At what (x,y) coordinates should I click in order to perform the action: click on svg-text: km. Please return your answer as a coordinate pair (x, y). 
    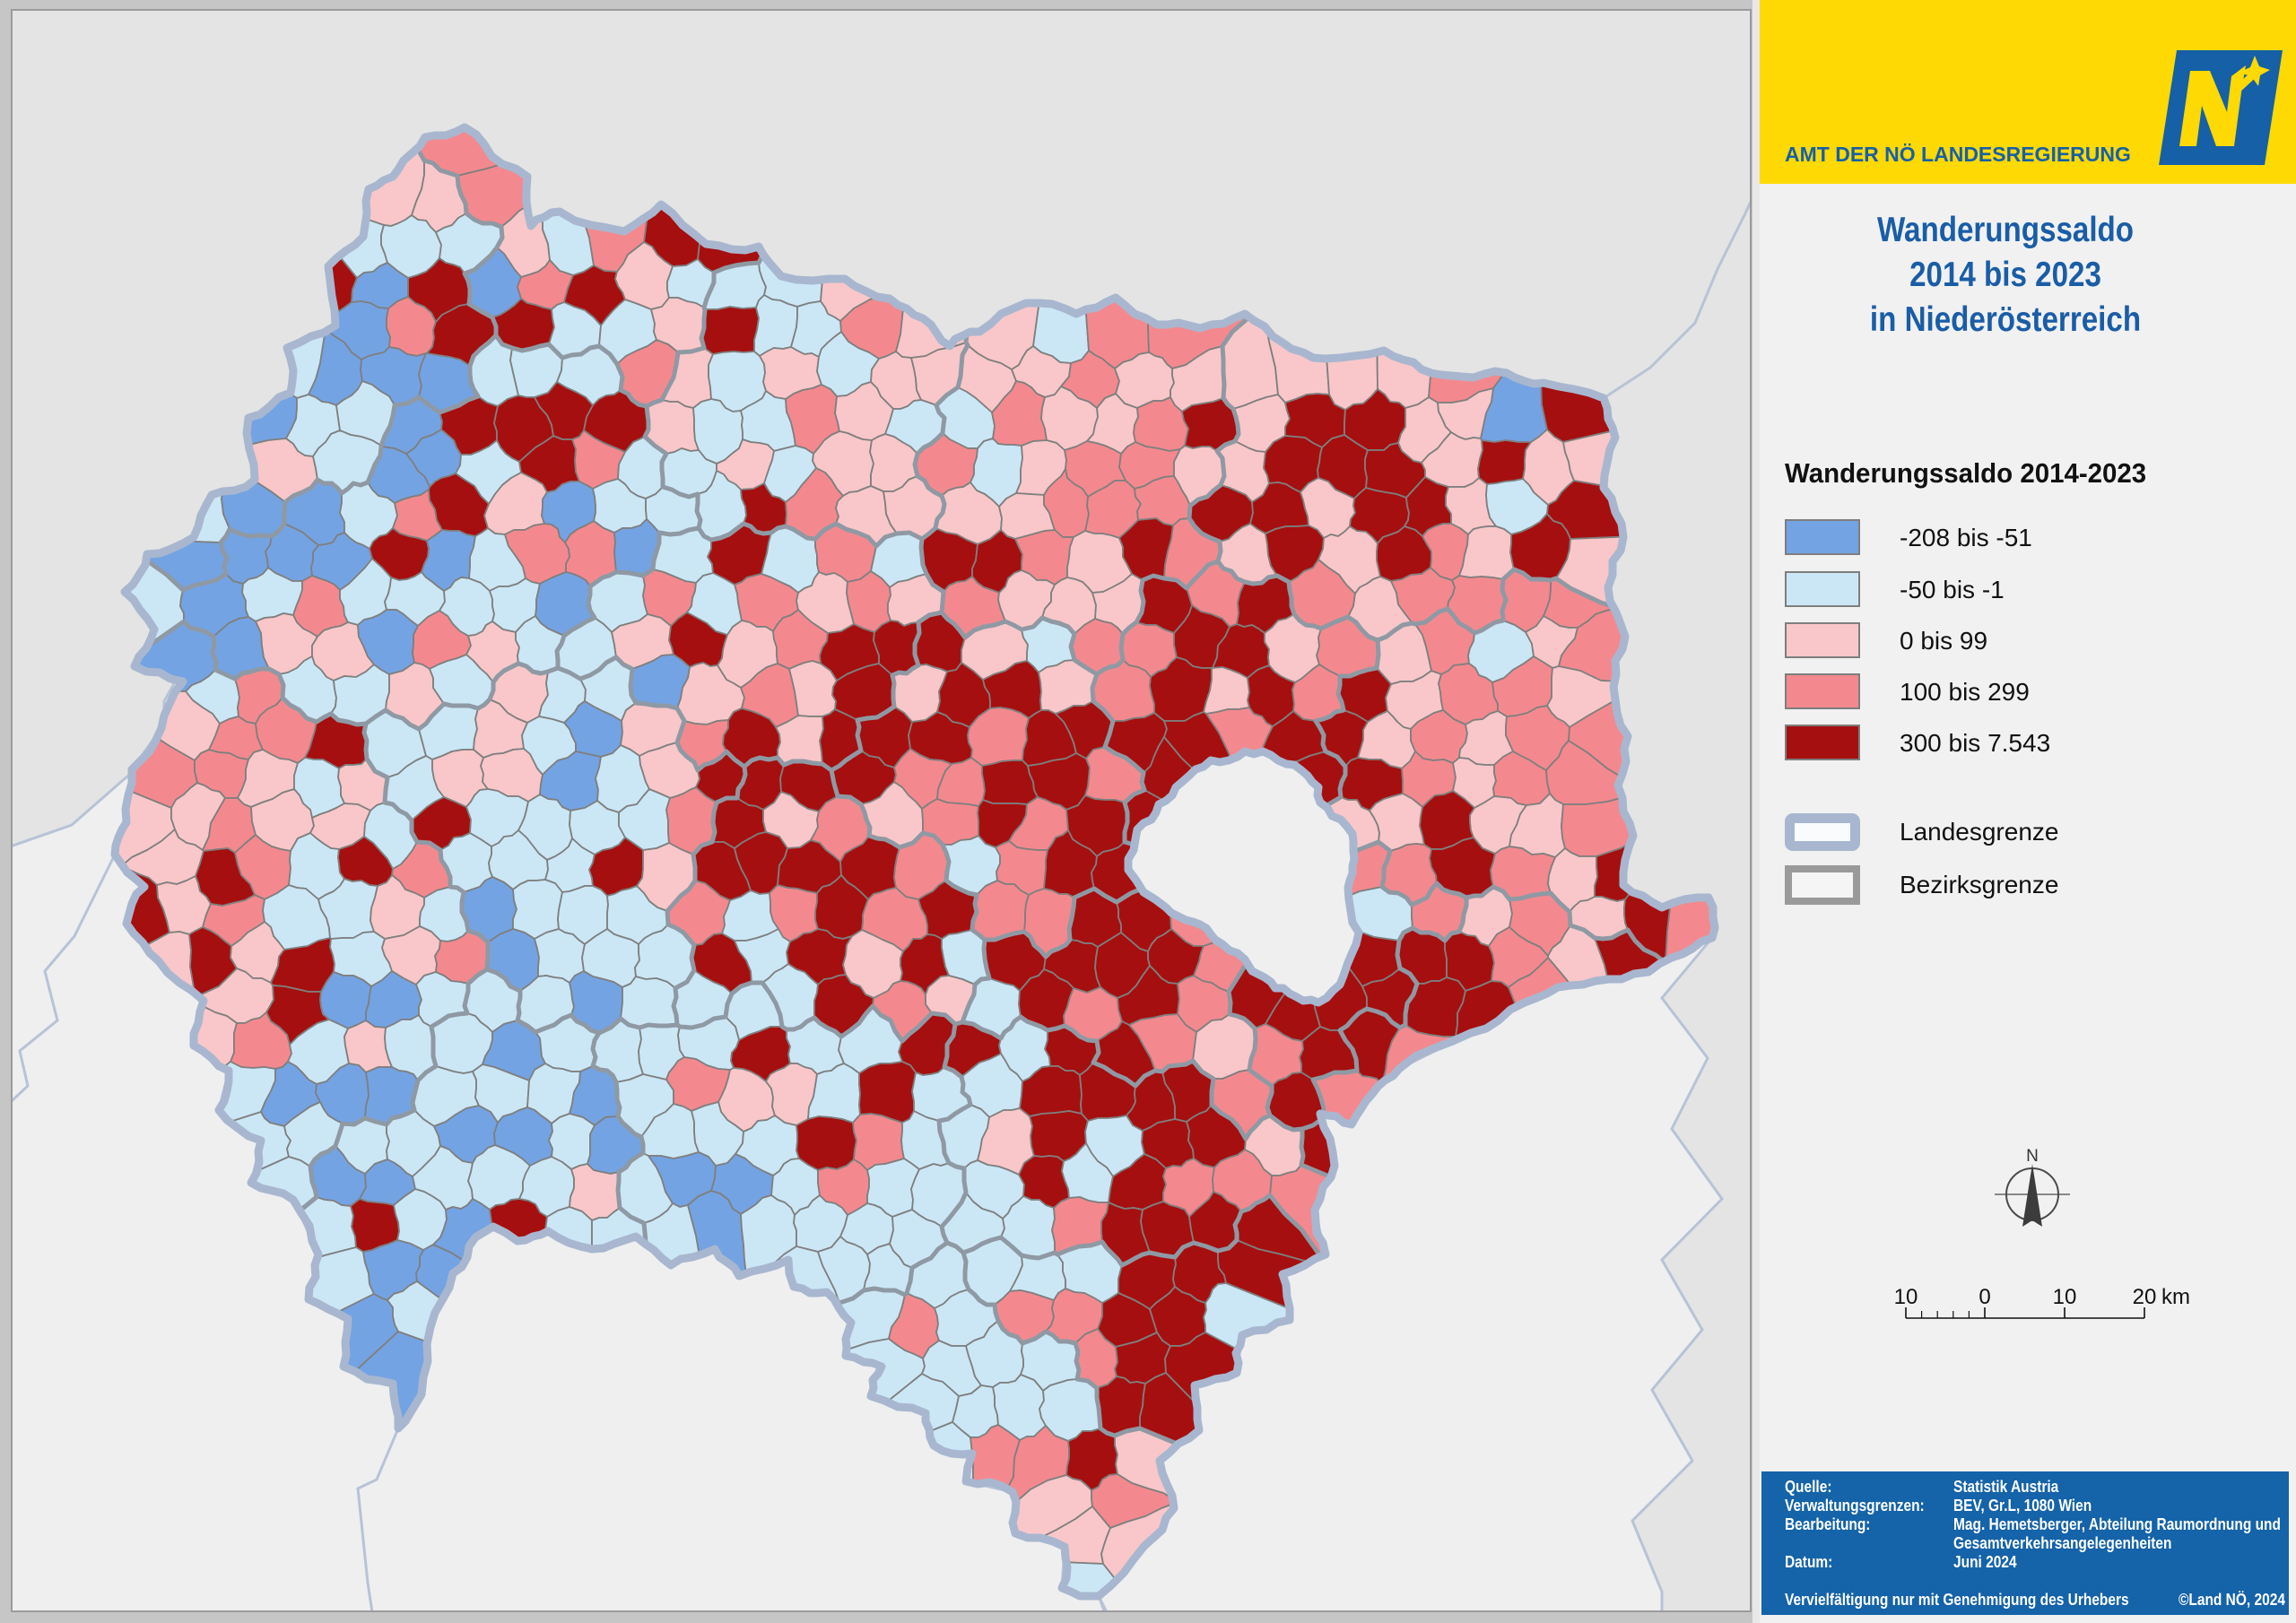
    Looking at the image, I should click on (2175, 1297).